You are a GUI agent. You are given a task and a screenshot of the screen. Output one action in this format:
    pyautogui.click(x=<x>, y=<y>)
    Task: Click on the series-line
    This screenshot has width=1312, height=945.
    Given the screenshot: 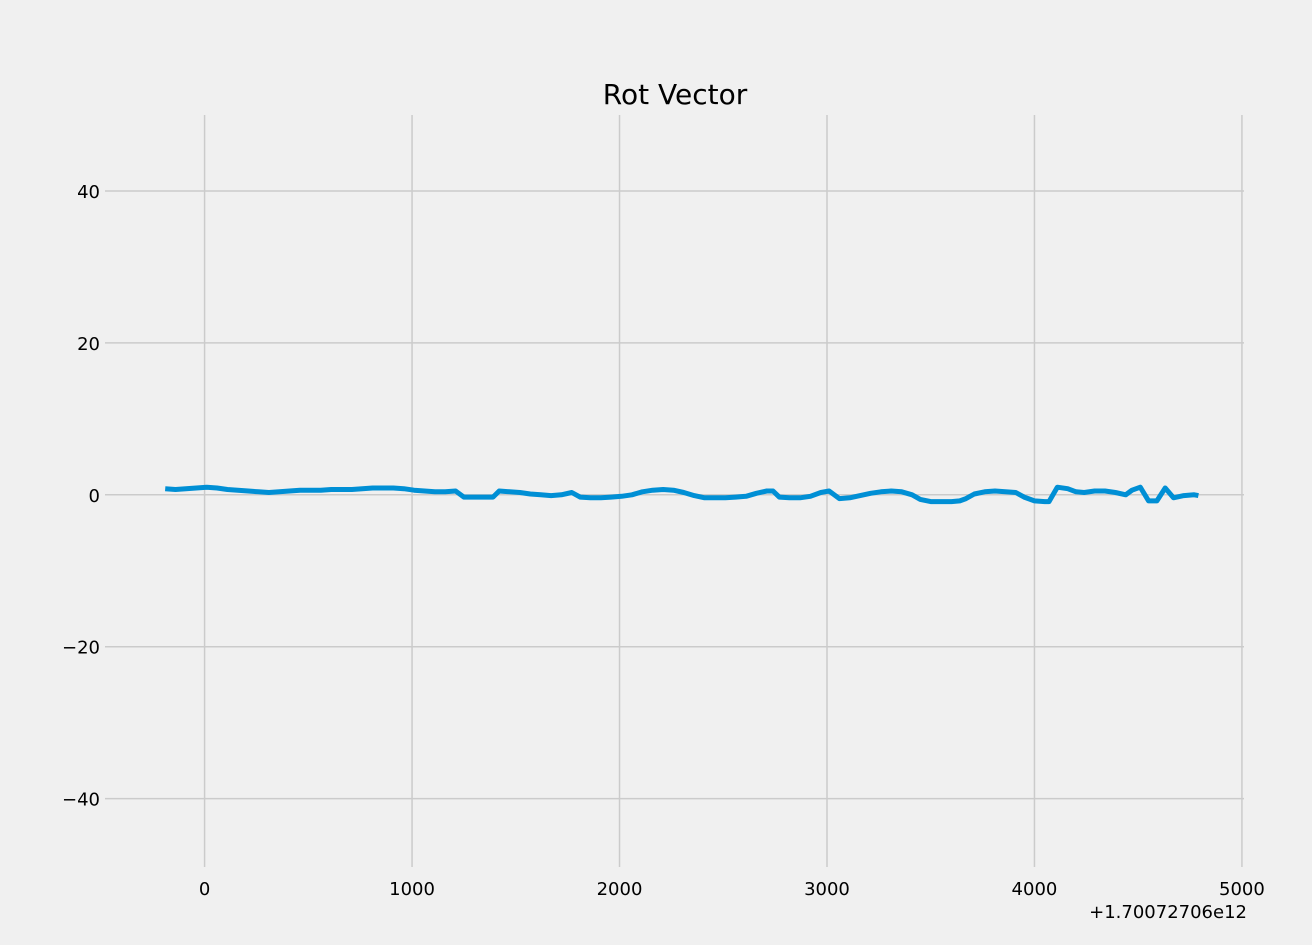 What is the action you would take?
    pyautogui.click(x=682, y=494)
    